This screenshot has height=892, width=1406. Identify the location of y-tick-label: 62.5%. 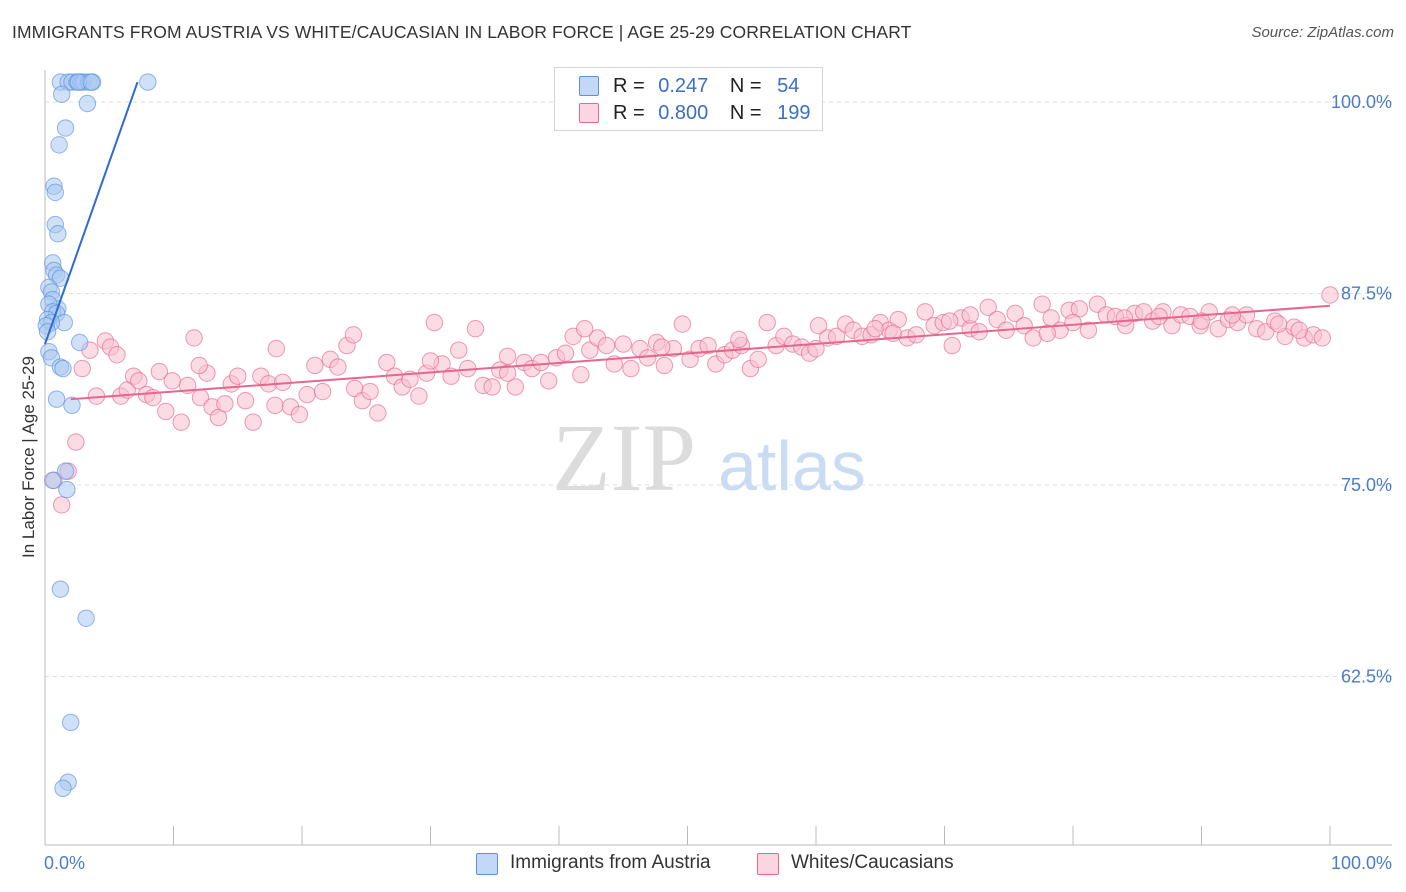
(1366, 676).